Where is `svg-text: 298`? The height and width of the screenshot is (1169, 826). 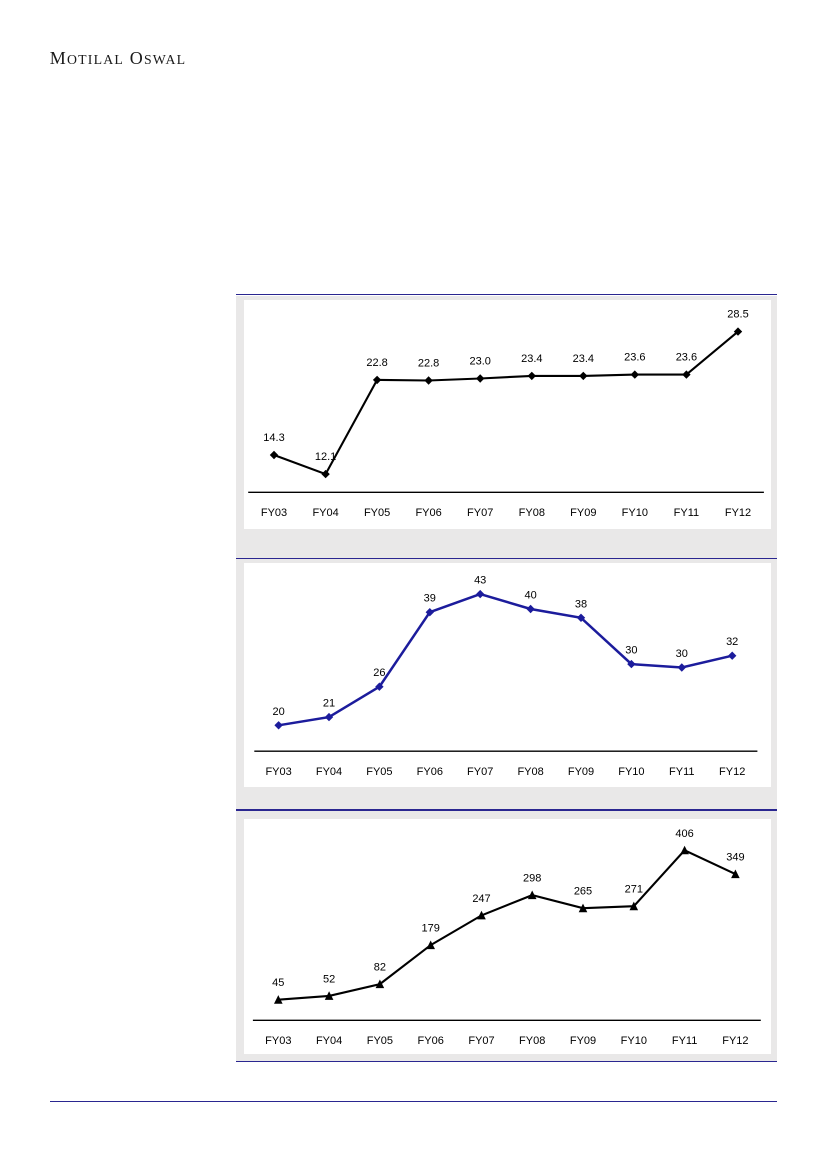 svg-text: 298 is located at coordinates (532, 879).